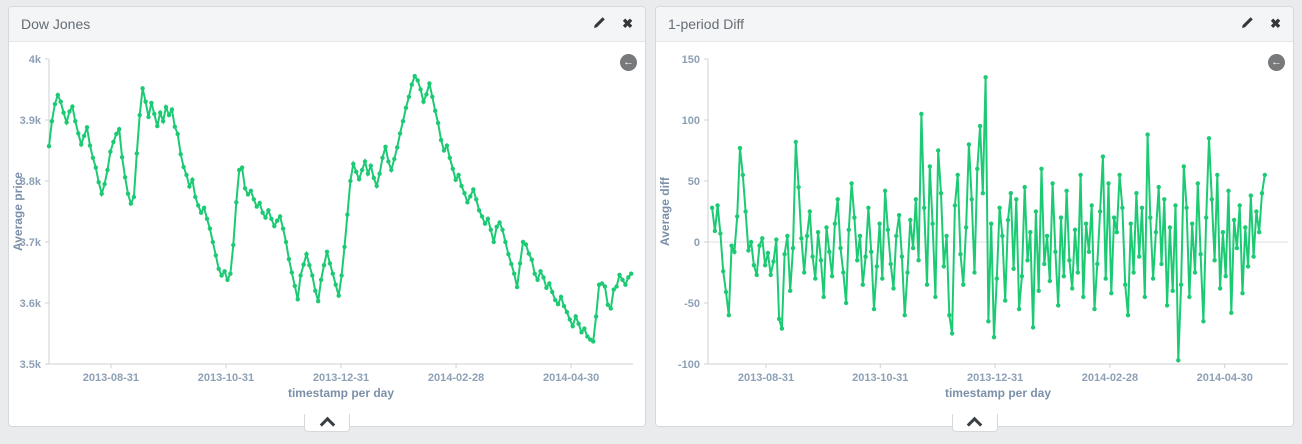 Image resolution: width=1302 pixels, height=444 pixels. Describe the element at coordinates (694, 182) in the screenshot. I see `y-tick-label: 50` at that location.